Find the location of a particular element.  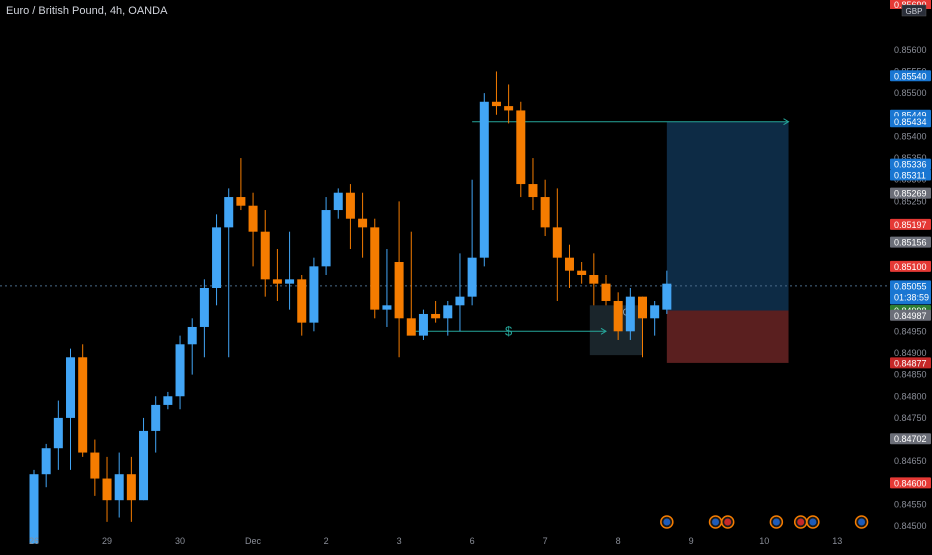

price-tick-label: 0.84900 is located at coordinates (910, 353).